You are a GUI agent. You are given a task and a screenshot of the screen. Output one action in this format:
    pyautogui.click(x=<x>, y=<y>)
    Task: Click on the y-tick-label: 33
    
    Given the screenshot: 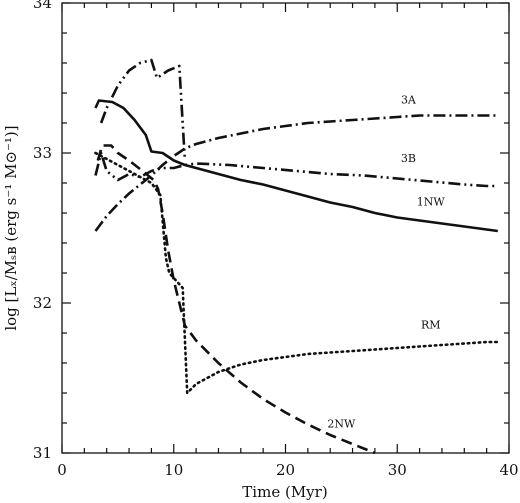 What is the action you would take?
    pyautogui.click(x=42, y=153)
    